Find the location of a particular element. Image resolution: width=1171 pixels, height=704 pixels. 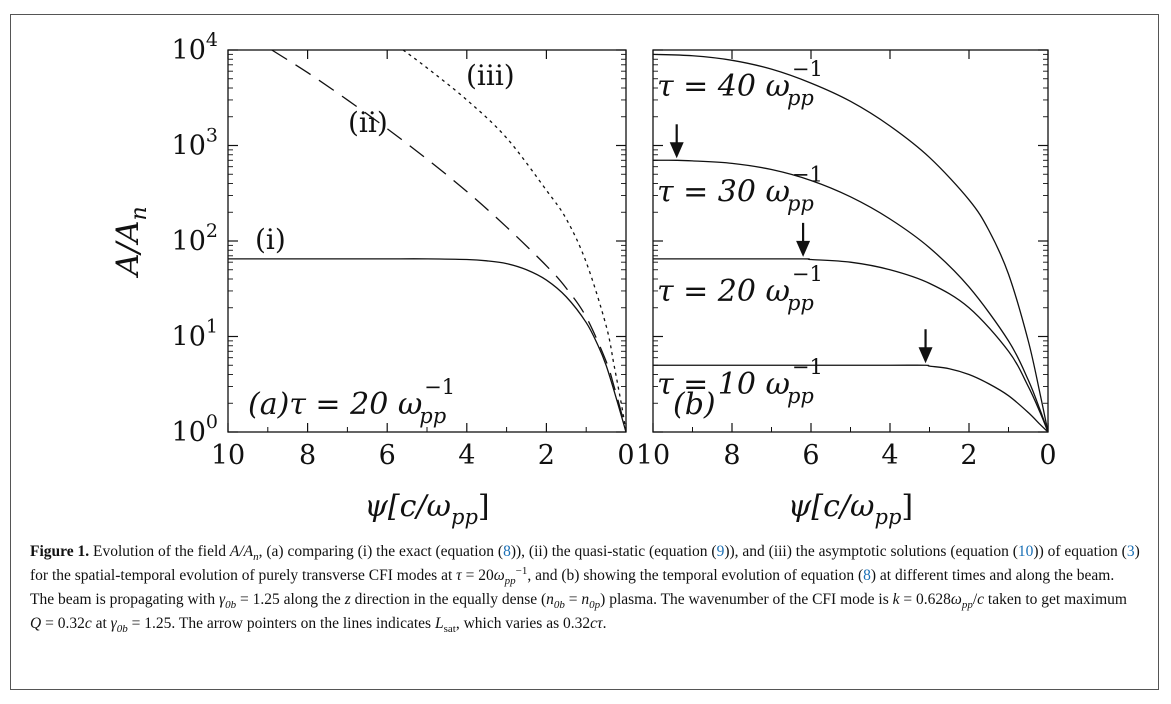

curve-label: τ = 30 ωpp−1 is located at coordinates (740, 188).